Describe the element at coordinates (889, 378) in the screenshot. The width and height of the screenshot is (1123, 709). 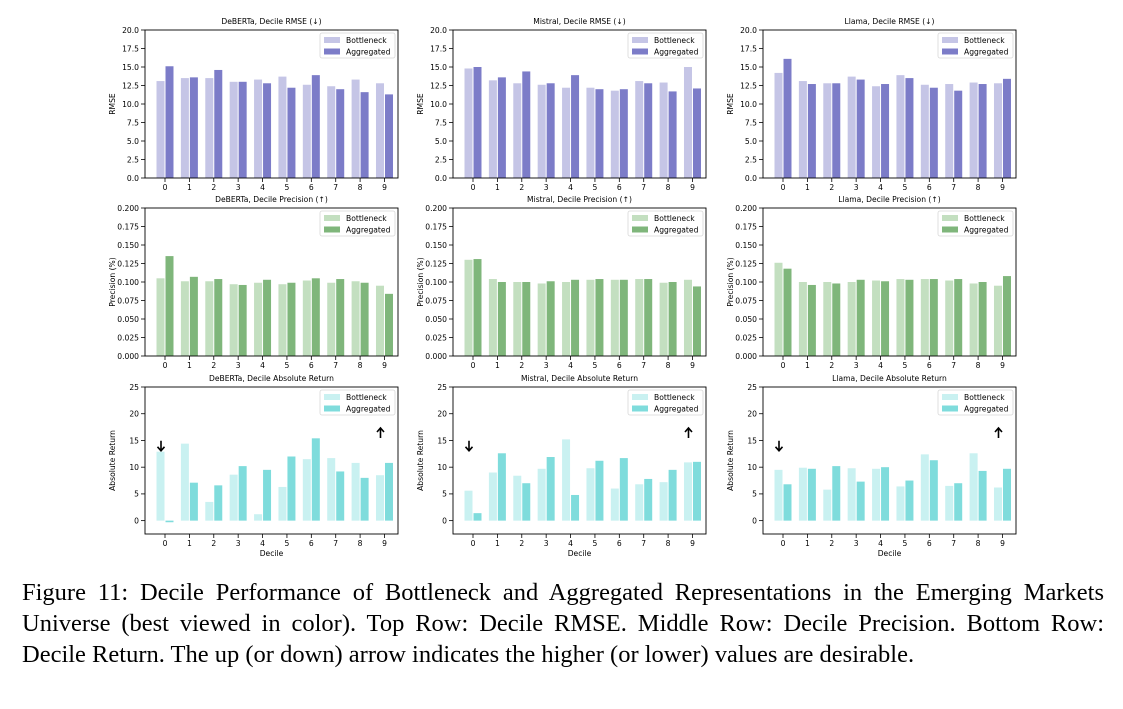
I see `chart-title: Llama, Decile Absolute Return` at that location.